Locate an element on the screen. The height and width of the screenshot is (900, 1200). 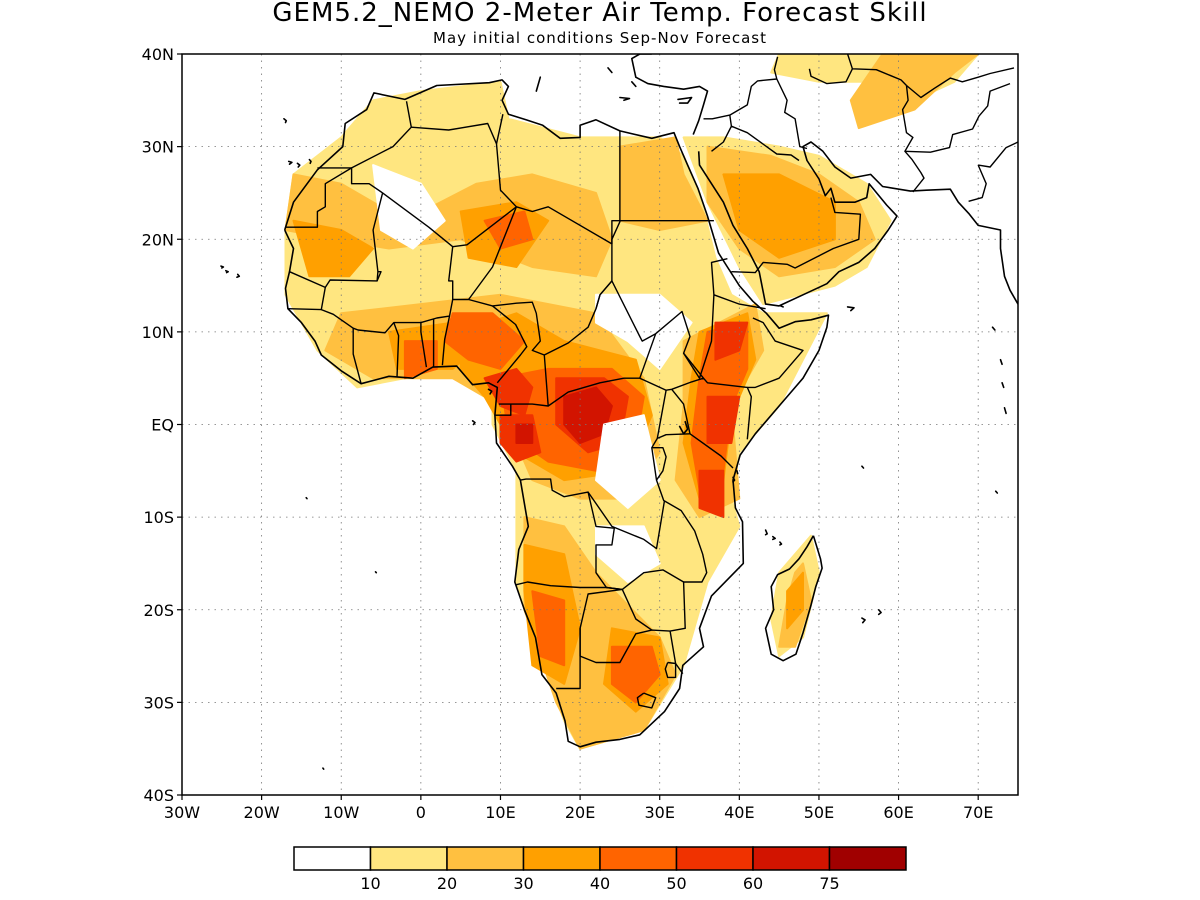
lat-label: 40S is located at coordinates (158, 795).